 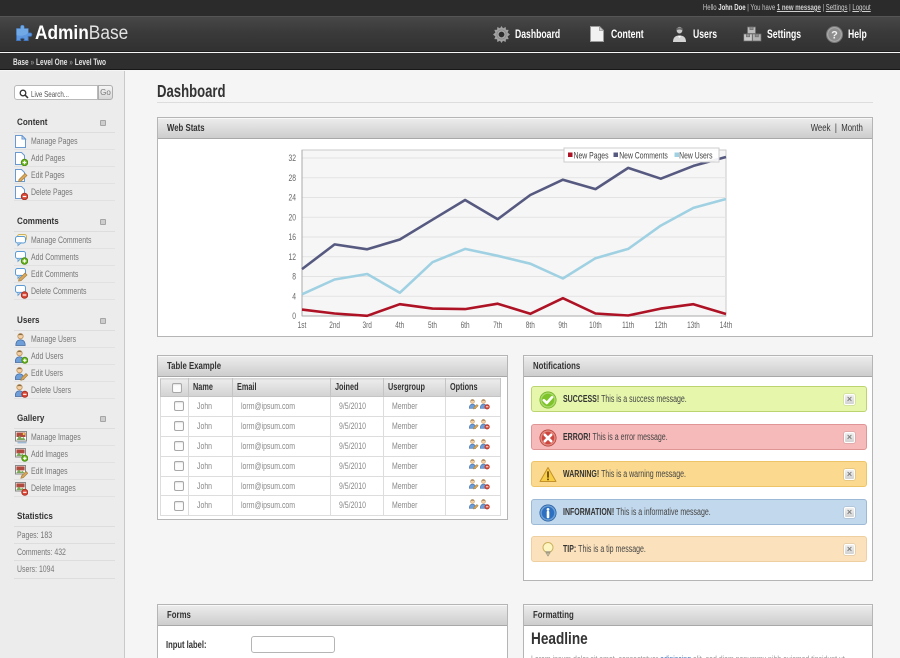 I want to click on svg-text: 4th, so click(x=399, y=325).